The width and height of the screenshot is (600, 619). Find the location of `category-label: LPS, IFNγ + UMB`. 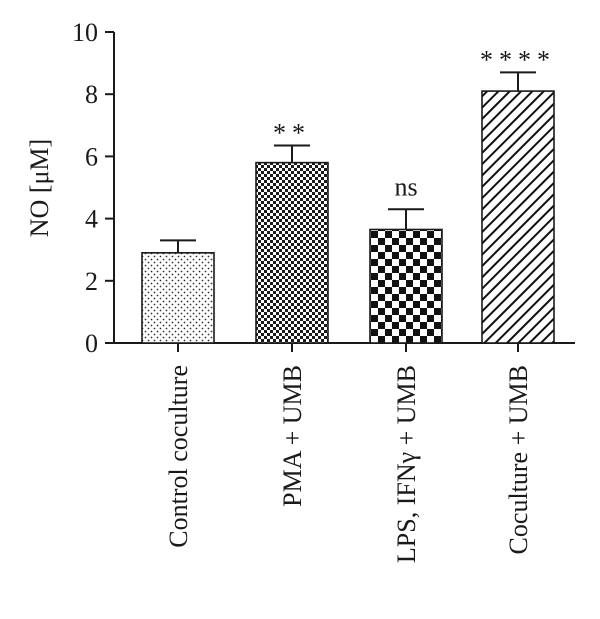

category-label: LPS, IFNγ + UMB is located at coordinates (406, 464).